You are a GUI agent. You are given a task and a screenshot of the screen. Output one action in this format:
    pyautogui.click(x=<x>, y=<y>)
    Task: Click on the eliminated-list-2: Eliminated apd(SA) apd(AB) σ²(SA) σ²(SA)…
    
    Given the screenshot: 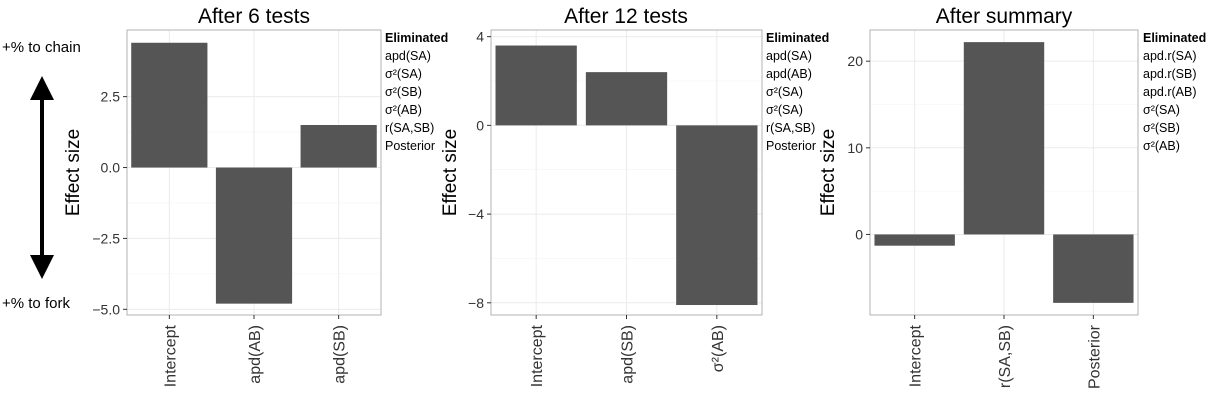 What is the action you would take?
    pyautogui.click(x=797, y=92)
    